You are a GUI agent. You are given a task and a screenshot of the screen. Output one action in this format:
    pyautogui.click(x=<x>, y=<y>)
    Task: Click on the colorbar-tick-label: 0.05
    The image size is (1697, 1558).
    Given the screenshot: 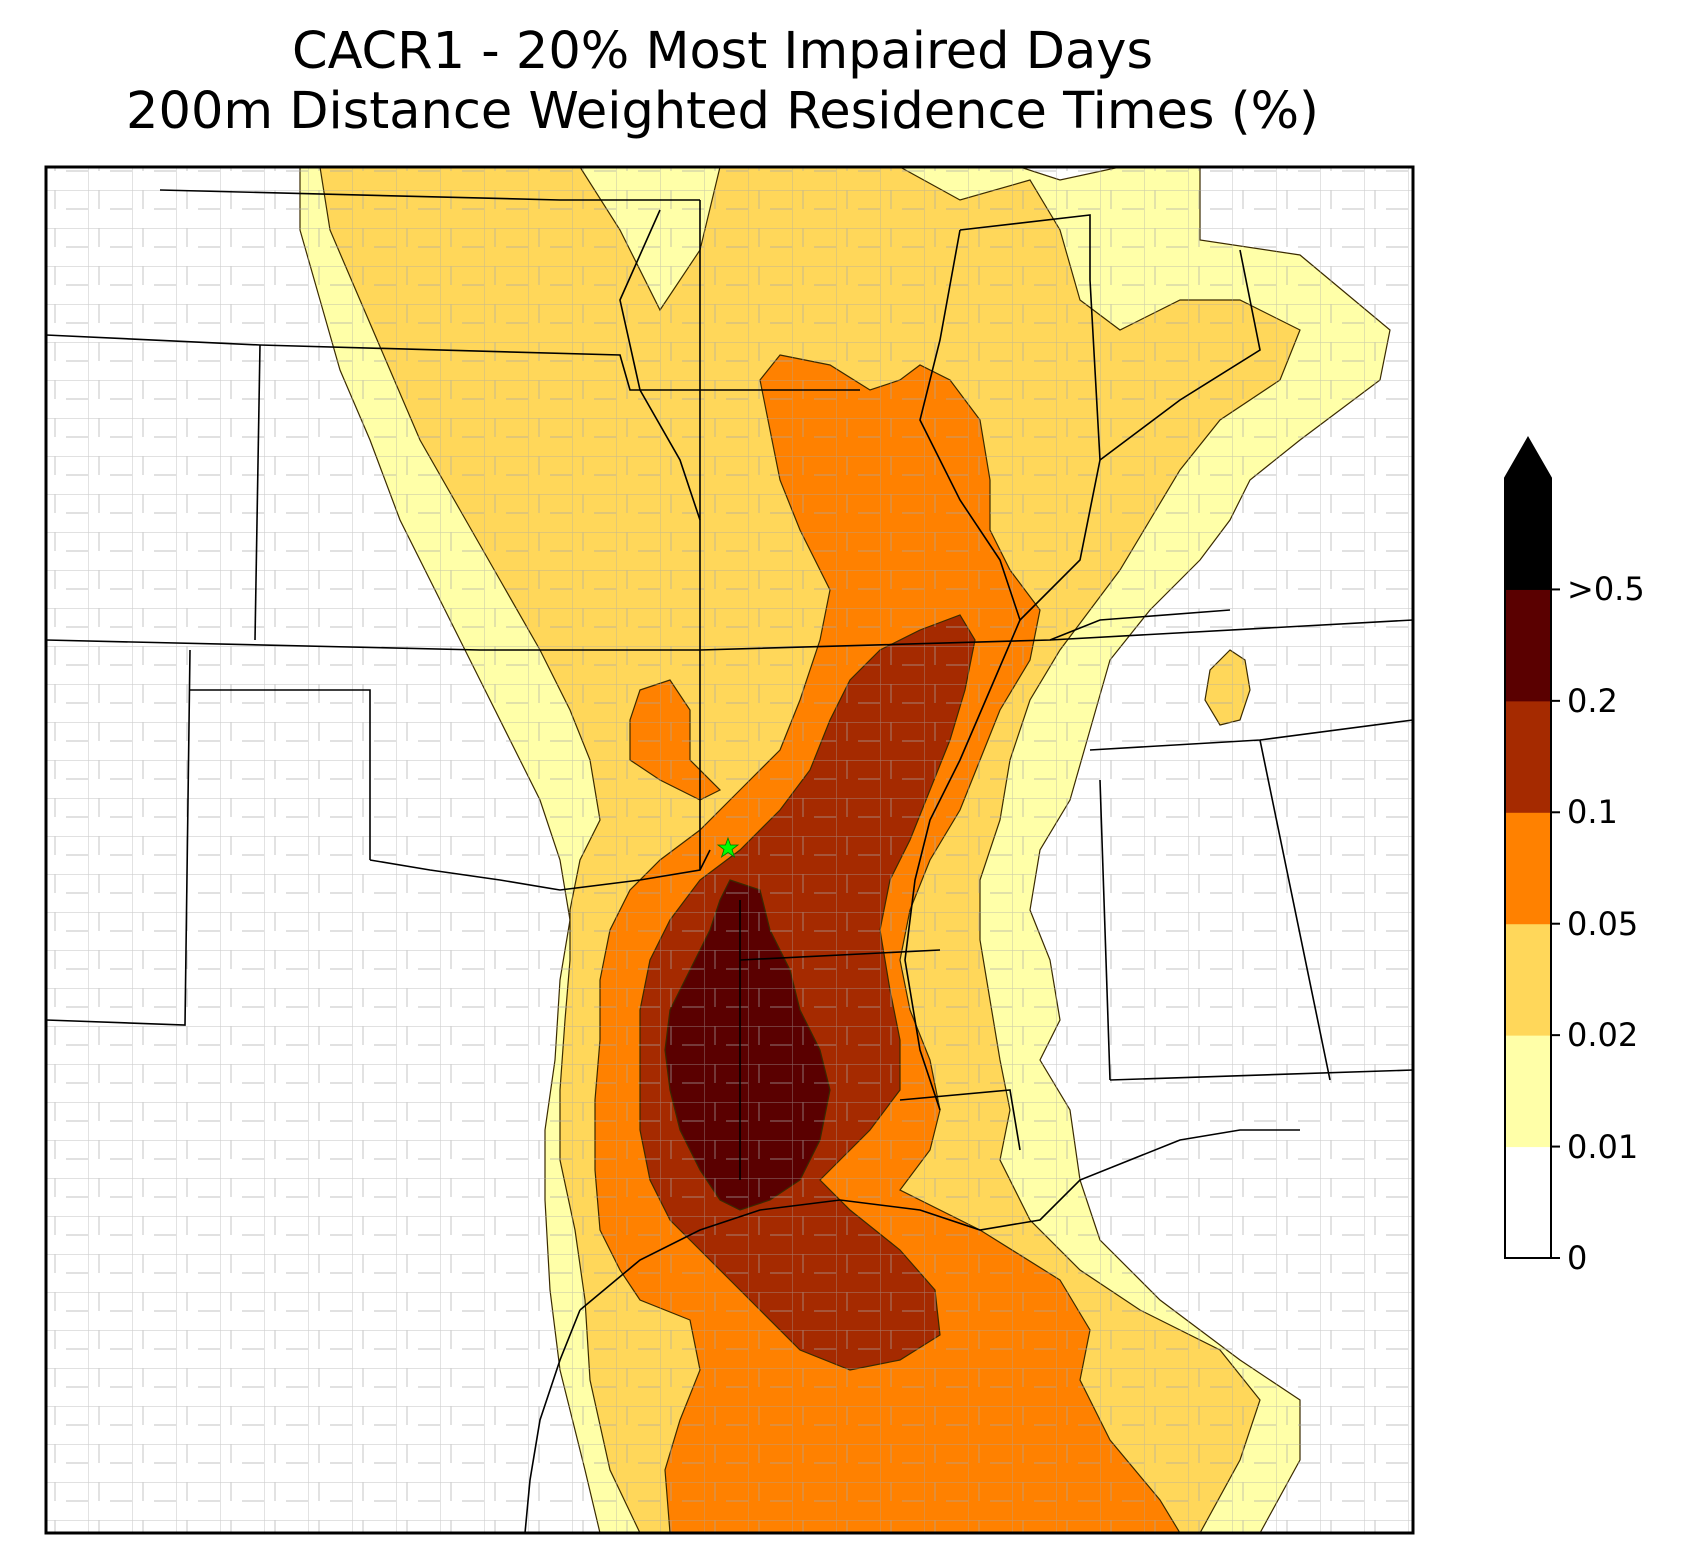 What is the action you would take?
    pyautogui.click(x=1603, y=923)
    